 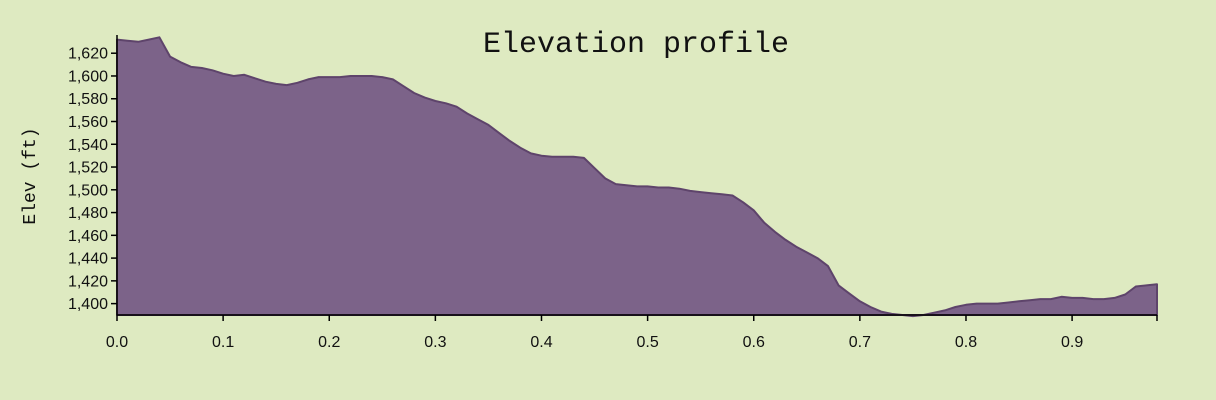 I want to click on y-axis-label: Elev (ft), so click(x=31, y=175).